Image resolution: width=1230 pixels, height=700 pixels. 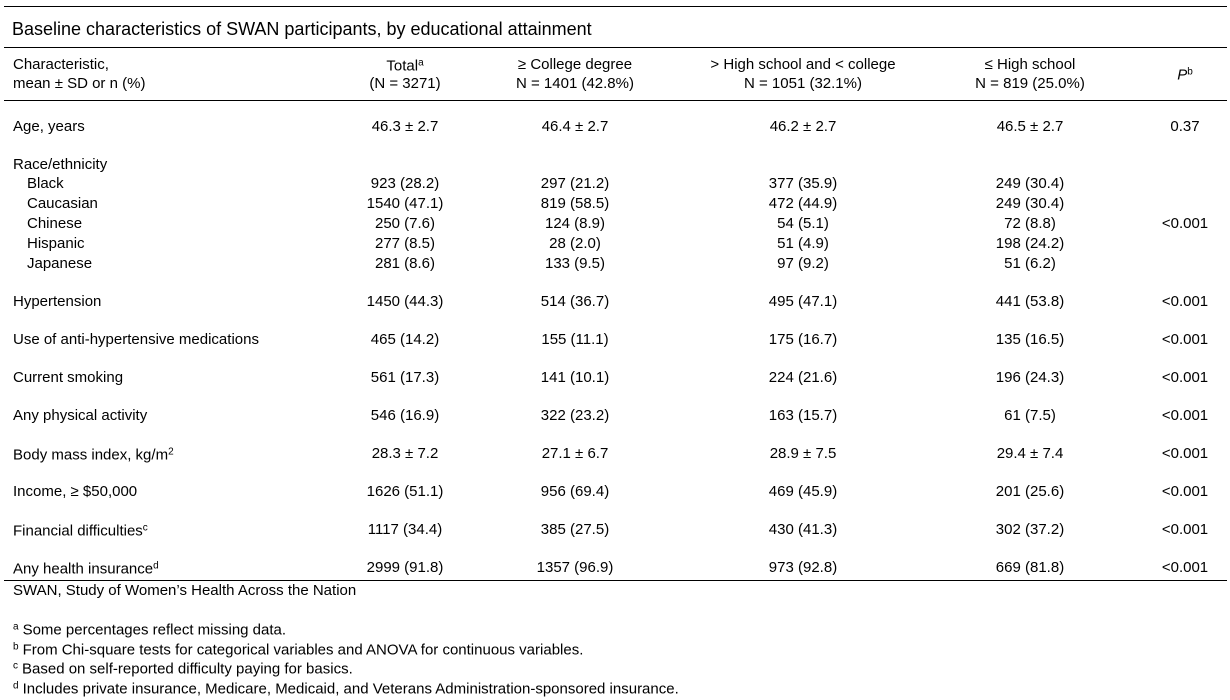 What do you see at coordinates (803, 378) in the screenshot?
I see `cell: 224 (21.6)` at bounding box center [803, 378].